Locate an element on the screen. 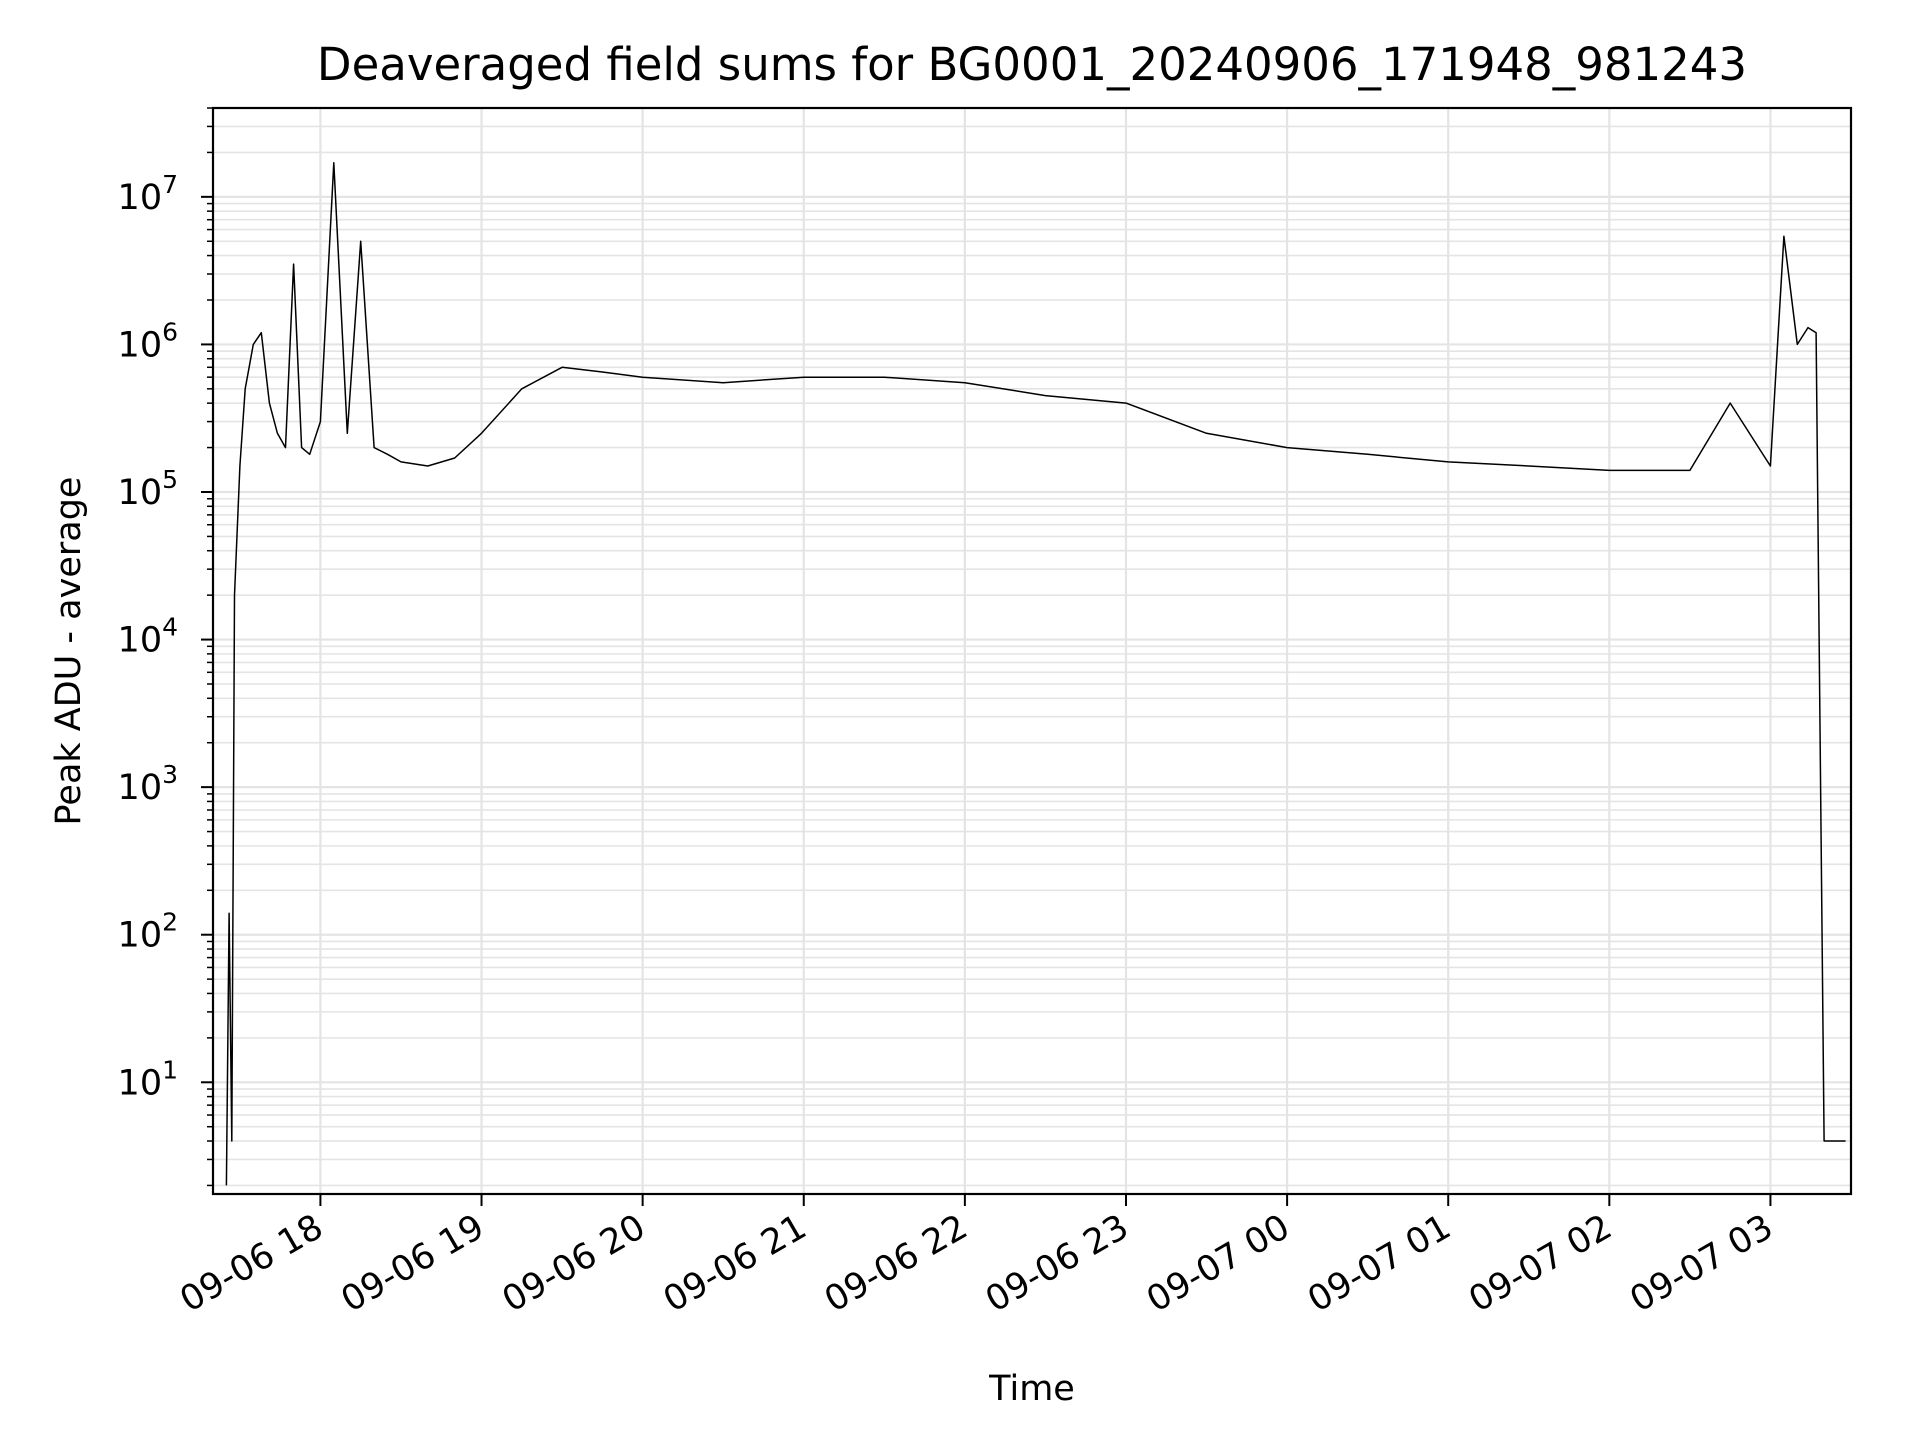 Image resolution: width=1920 pixels, height=1440 pixels. y-tick-label: 10⁴ is located at coordinates (148, 637).